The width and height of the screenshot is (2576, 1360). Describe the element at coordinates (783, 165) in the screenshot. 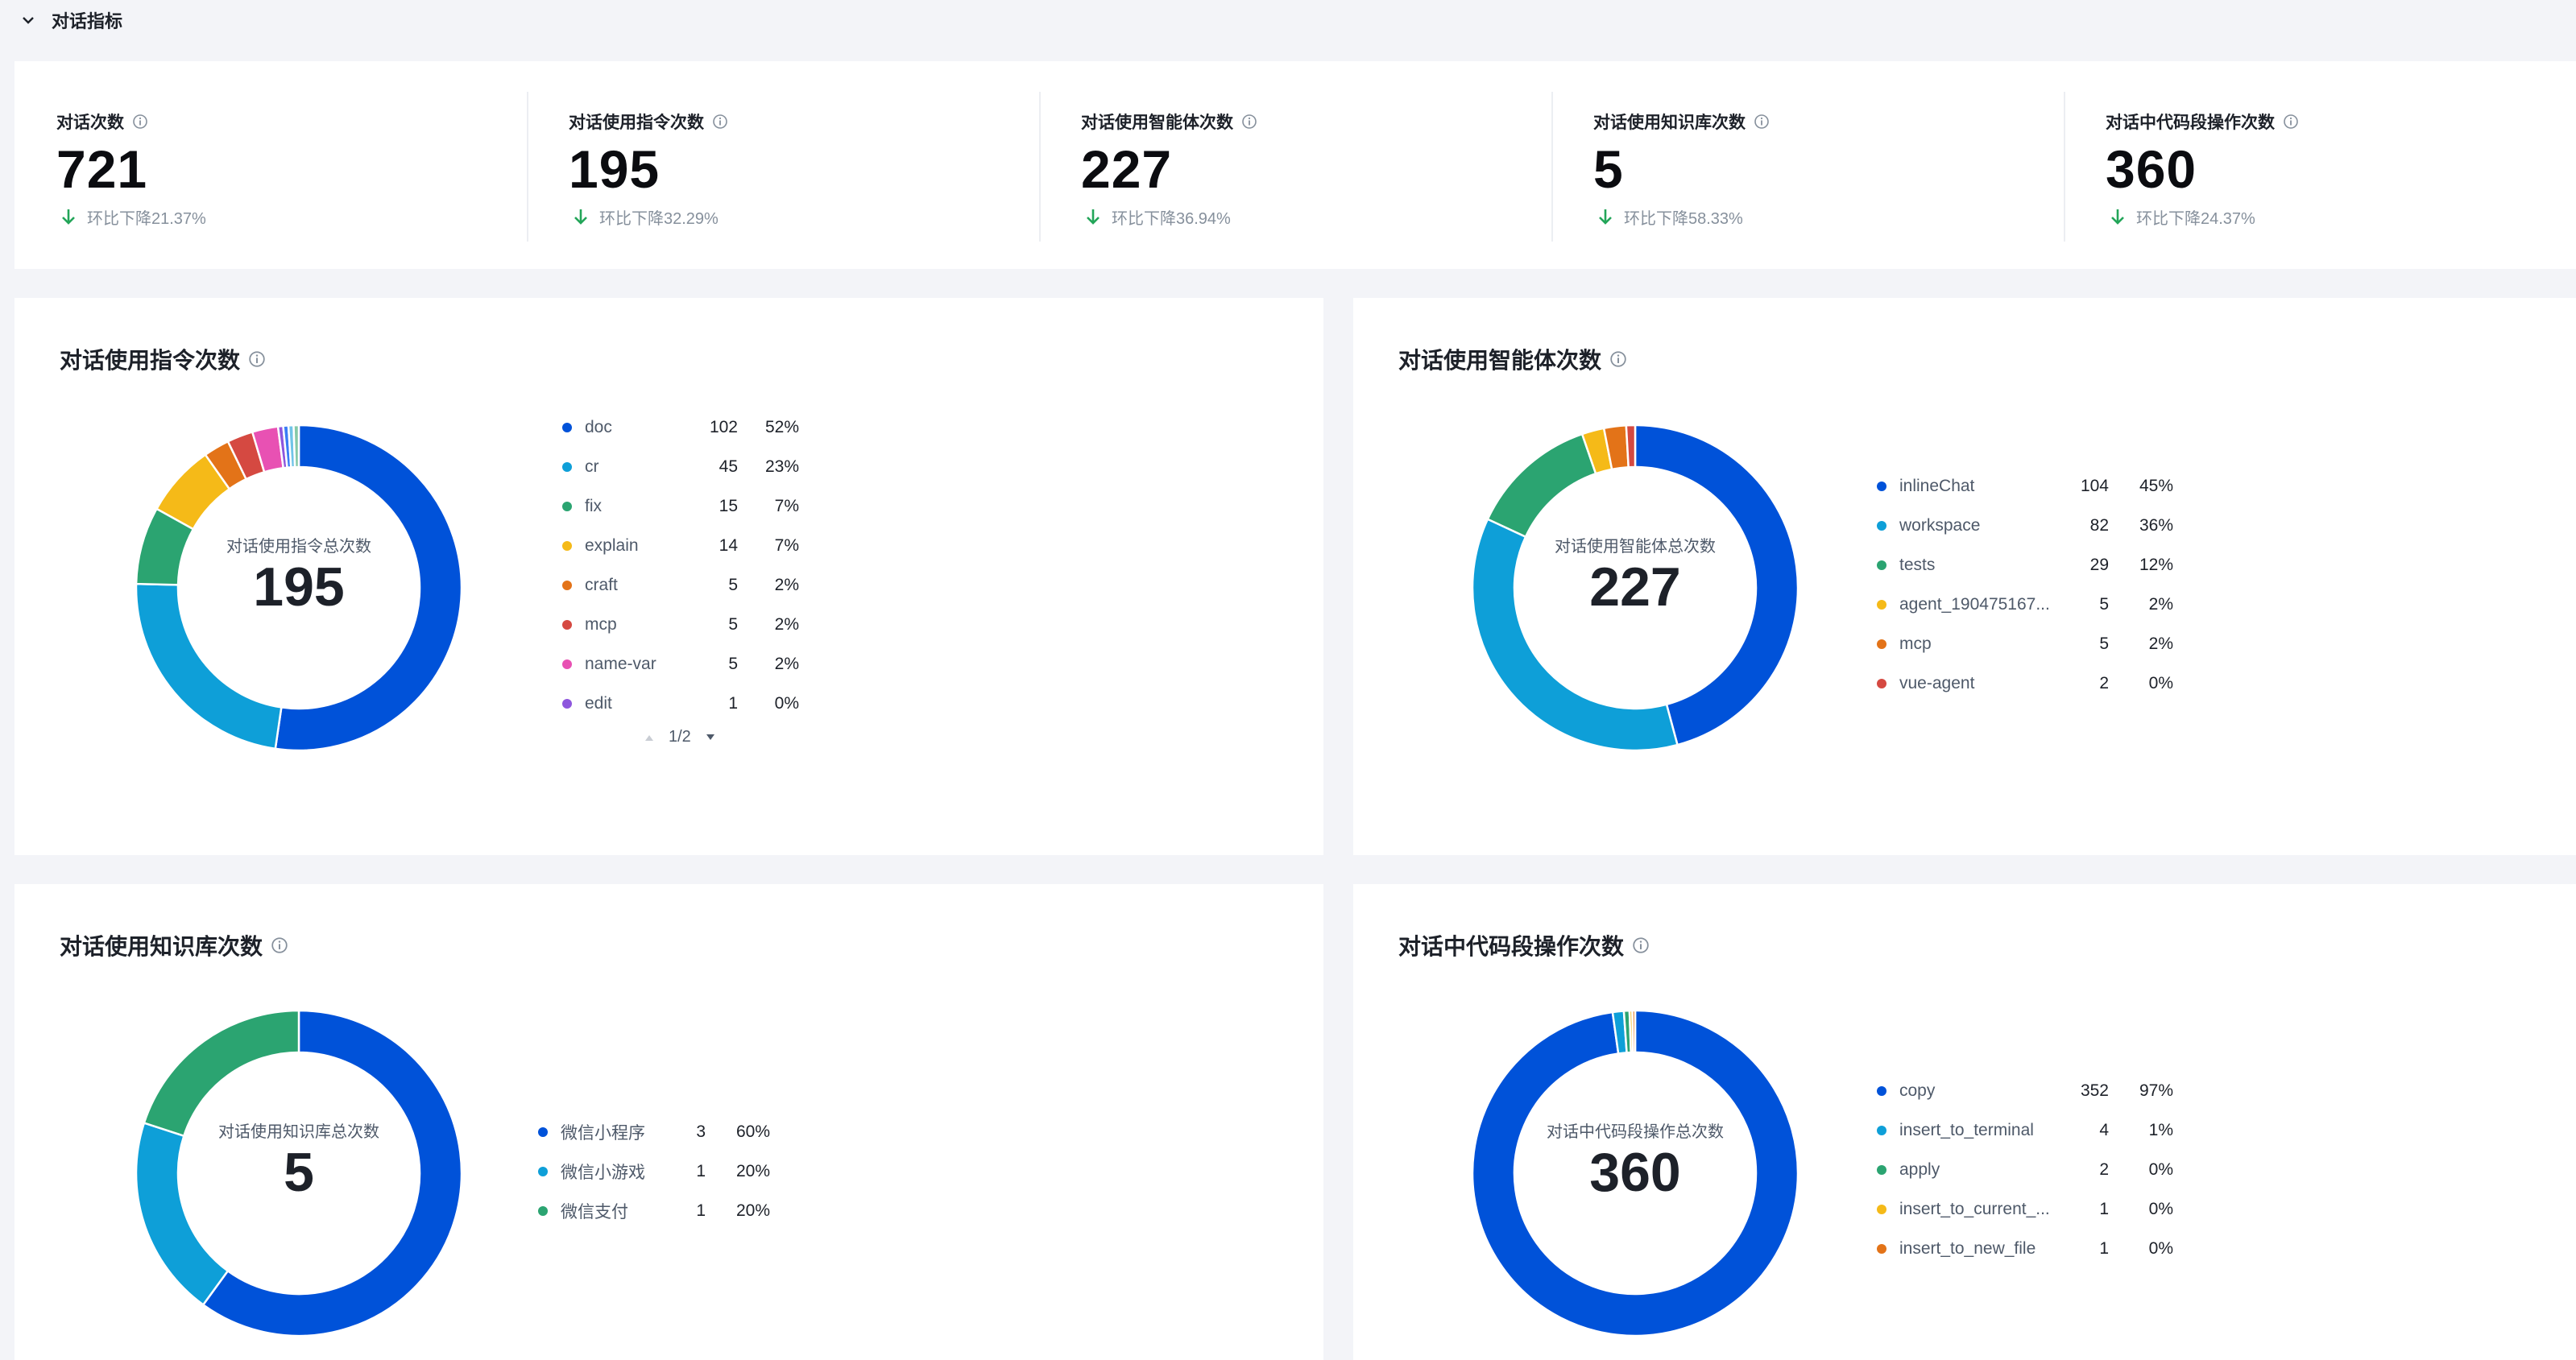

I see `kpi-command-count: 对话使用指令次数 195 环比下降32.29%` at that location.